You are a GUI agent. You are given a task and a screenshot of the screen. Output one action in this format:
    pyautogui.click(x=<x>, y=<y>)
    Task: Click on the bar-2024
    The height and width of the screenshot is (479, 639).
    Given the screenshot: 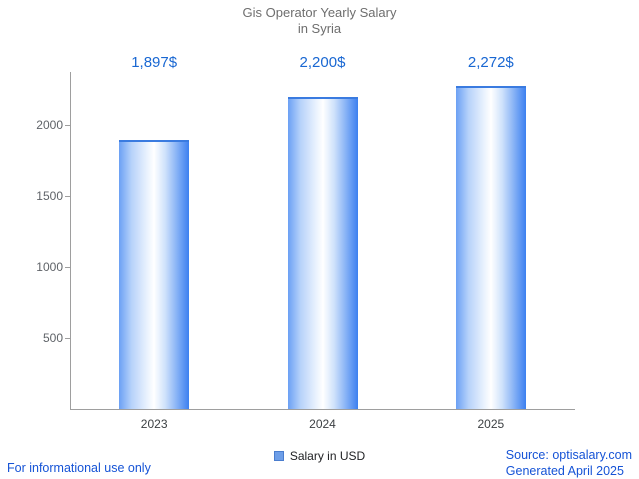 What is the action you would take?
    pyautogui.click(x=322, y=252)
    